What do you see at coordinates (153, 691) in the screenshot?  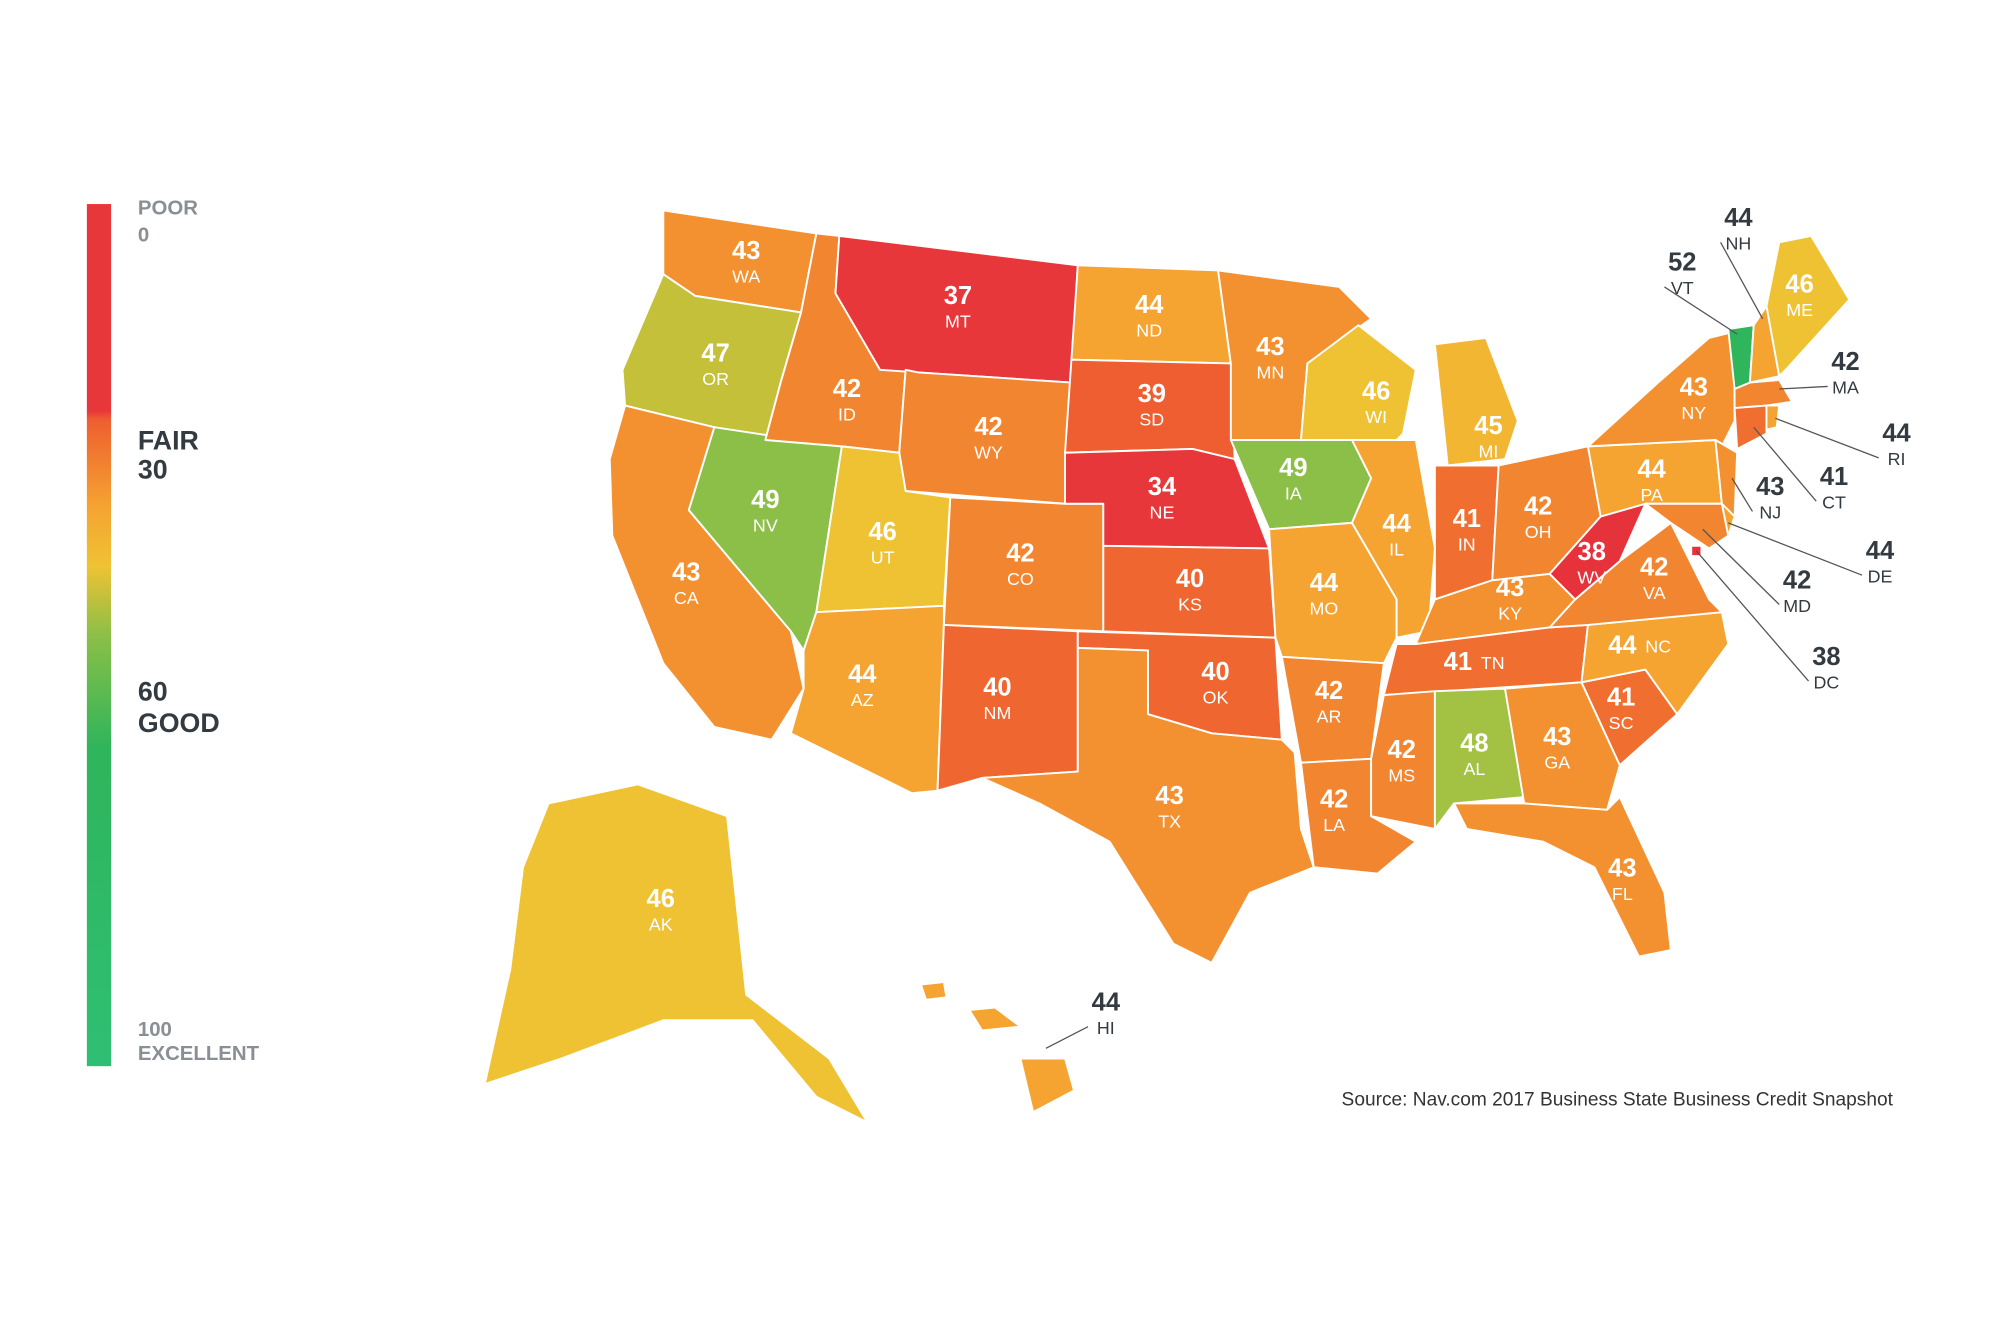 I see `legend-value: 60` at bounding box center [153, 691].